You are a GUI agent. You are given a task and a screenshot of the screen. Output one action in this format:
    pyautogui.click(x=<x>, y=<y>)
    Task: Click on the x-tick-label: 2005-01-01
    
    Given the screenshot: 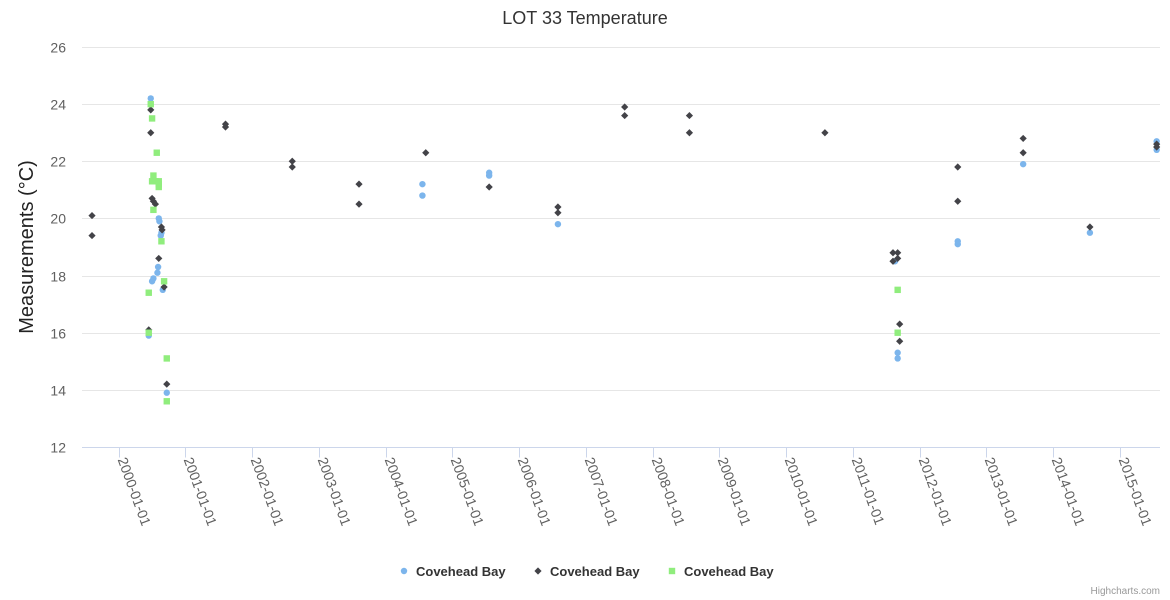 What is the action you would take?
    pyautogui.click(x=468, y=491)
    